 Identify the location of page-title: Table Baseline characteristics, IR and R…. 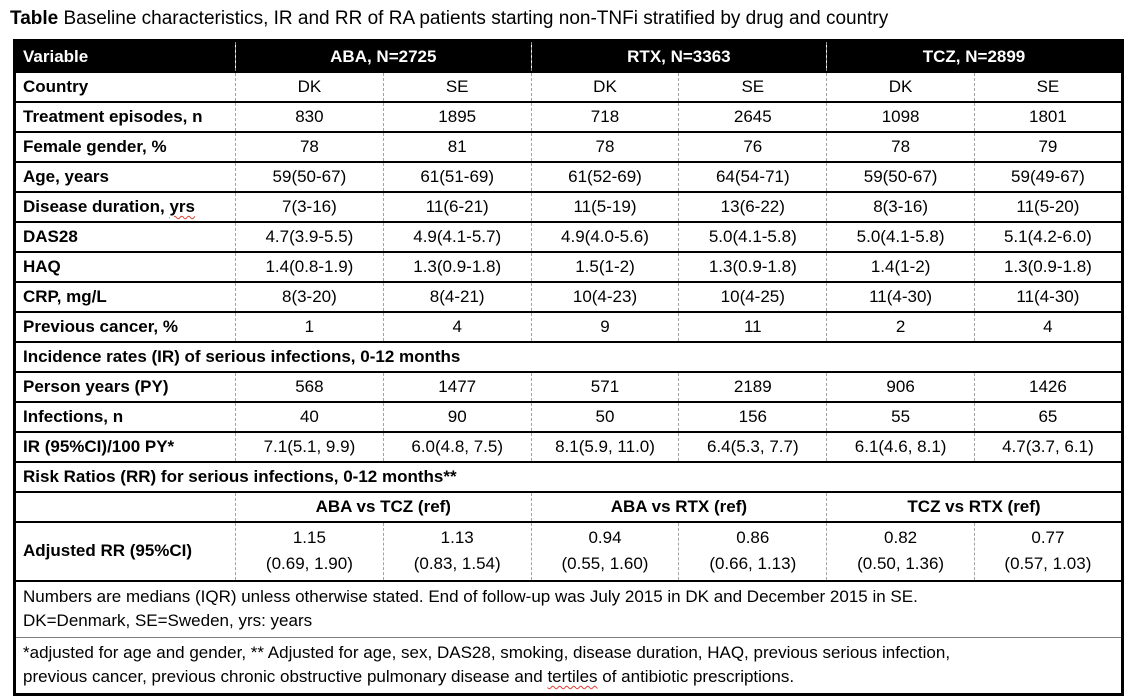
(567, 19).